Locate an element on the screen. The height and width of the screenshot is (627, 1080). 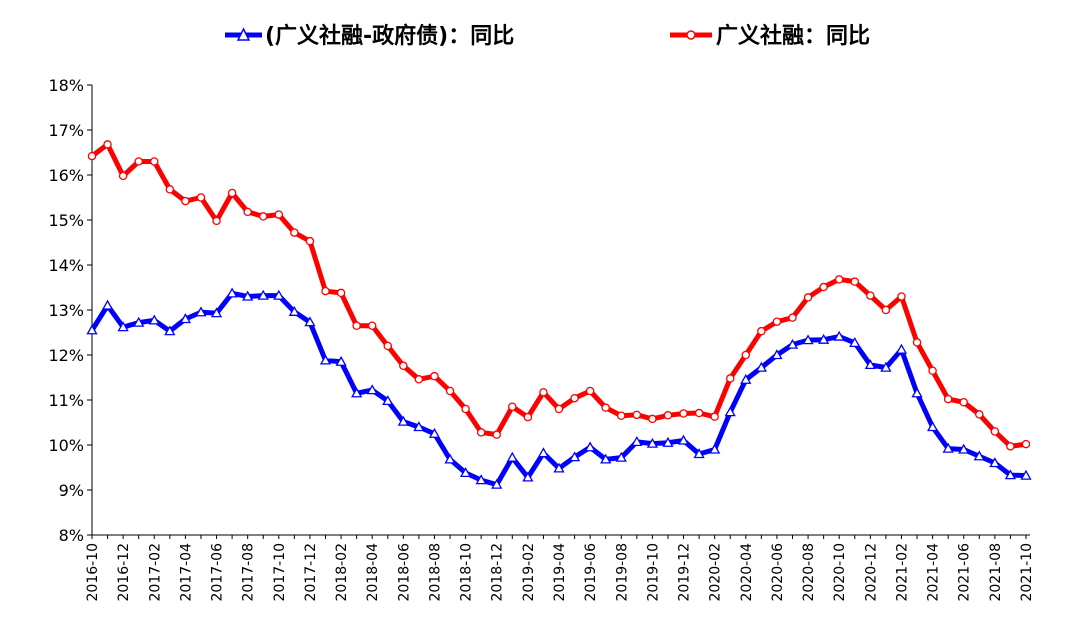
x-tick-label: 2019-06 is located at coordinates (591, 572).